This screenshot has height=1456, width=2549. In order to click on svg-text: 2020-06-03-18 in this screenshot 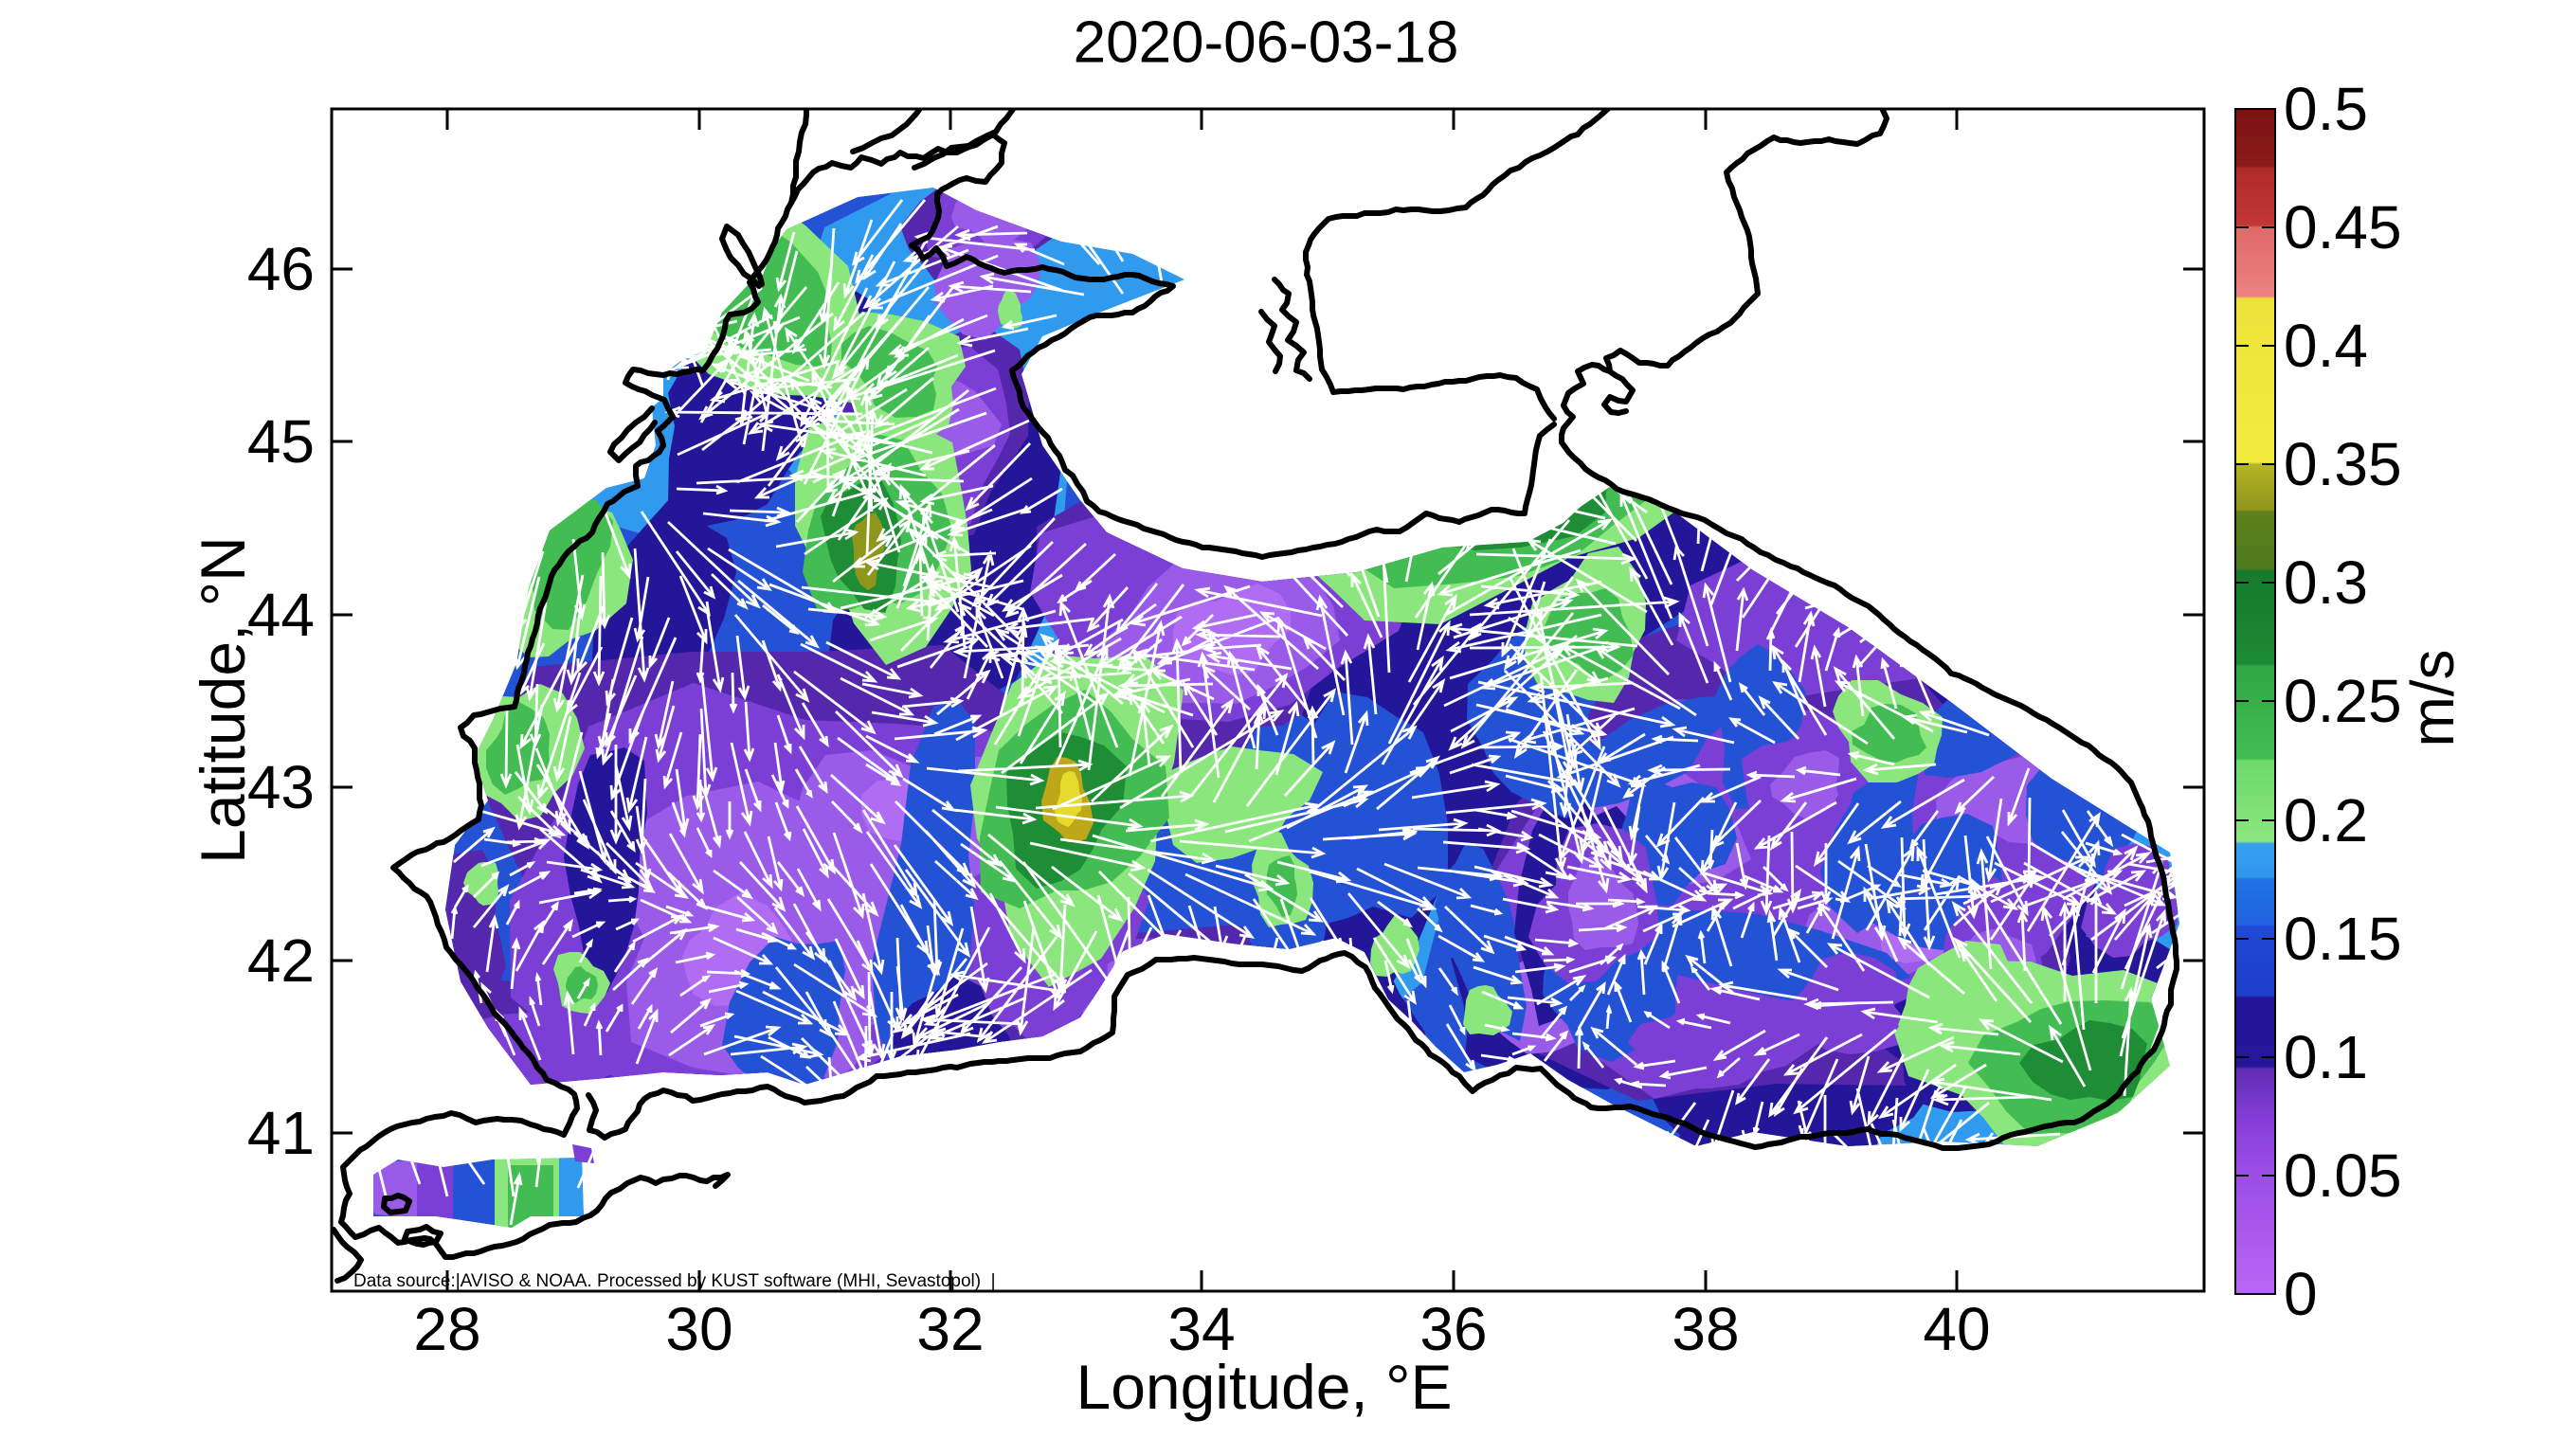, I will do `click(1266, 43)`.